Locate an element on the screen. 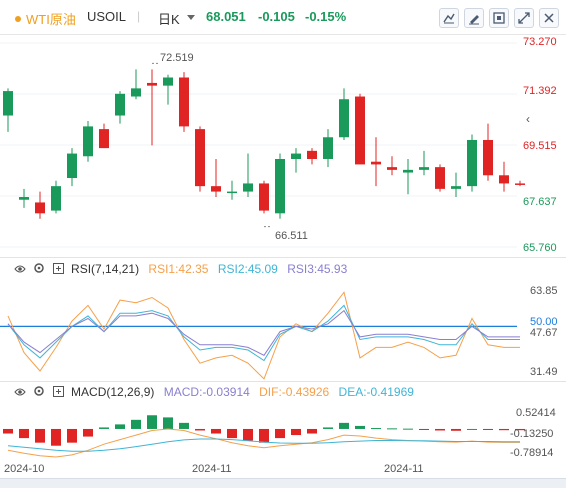 The height and width of the screenshot is (488, 566). draw-line-icon is located at coordinates (449, 18).